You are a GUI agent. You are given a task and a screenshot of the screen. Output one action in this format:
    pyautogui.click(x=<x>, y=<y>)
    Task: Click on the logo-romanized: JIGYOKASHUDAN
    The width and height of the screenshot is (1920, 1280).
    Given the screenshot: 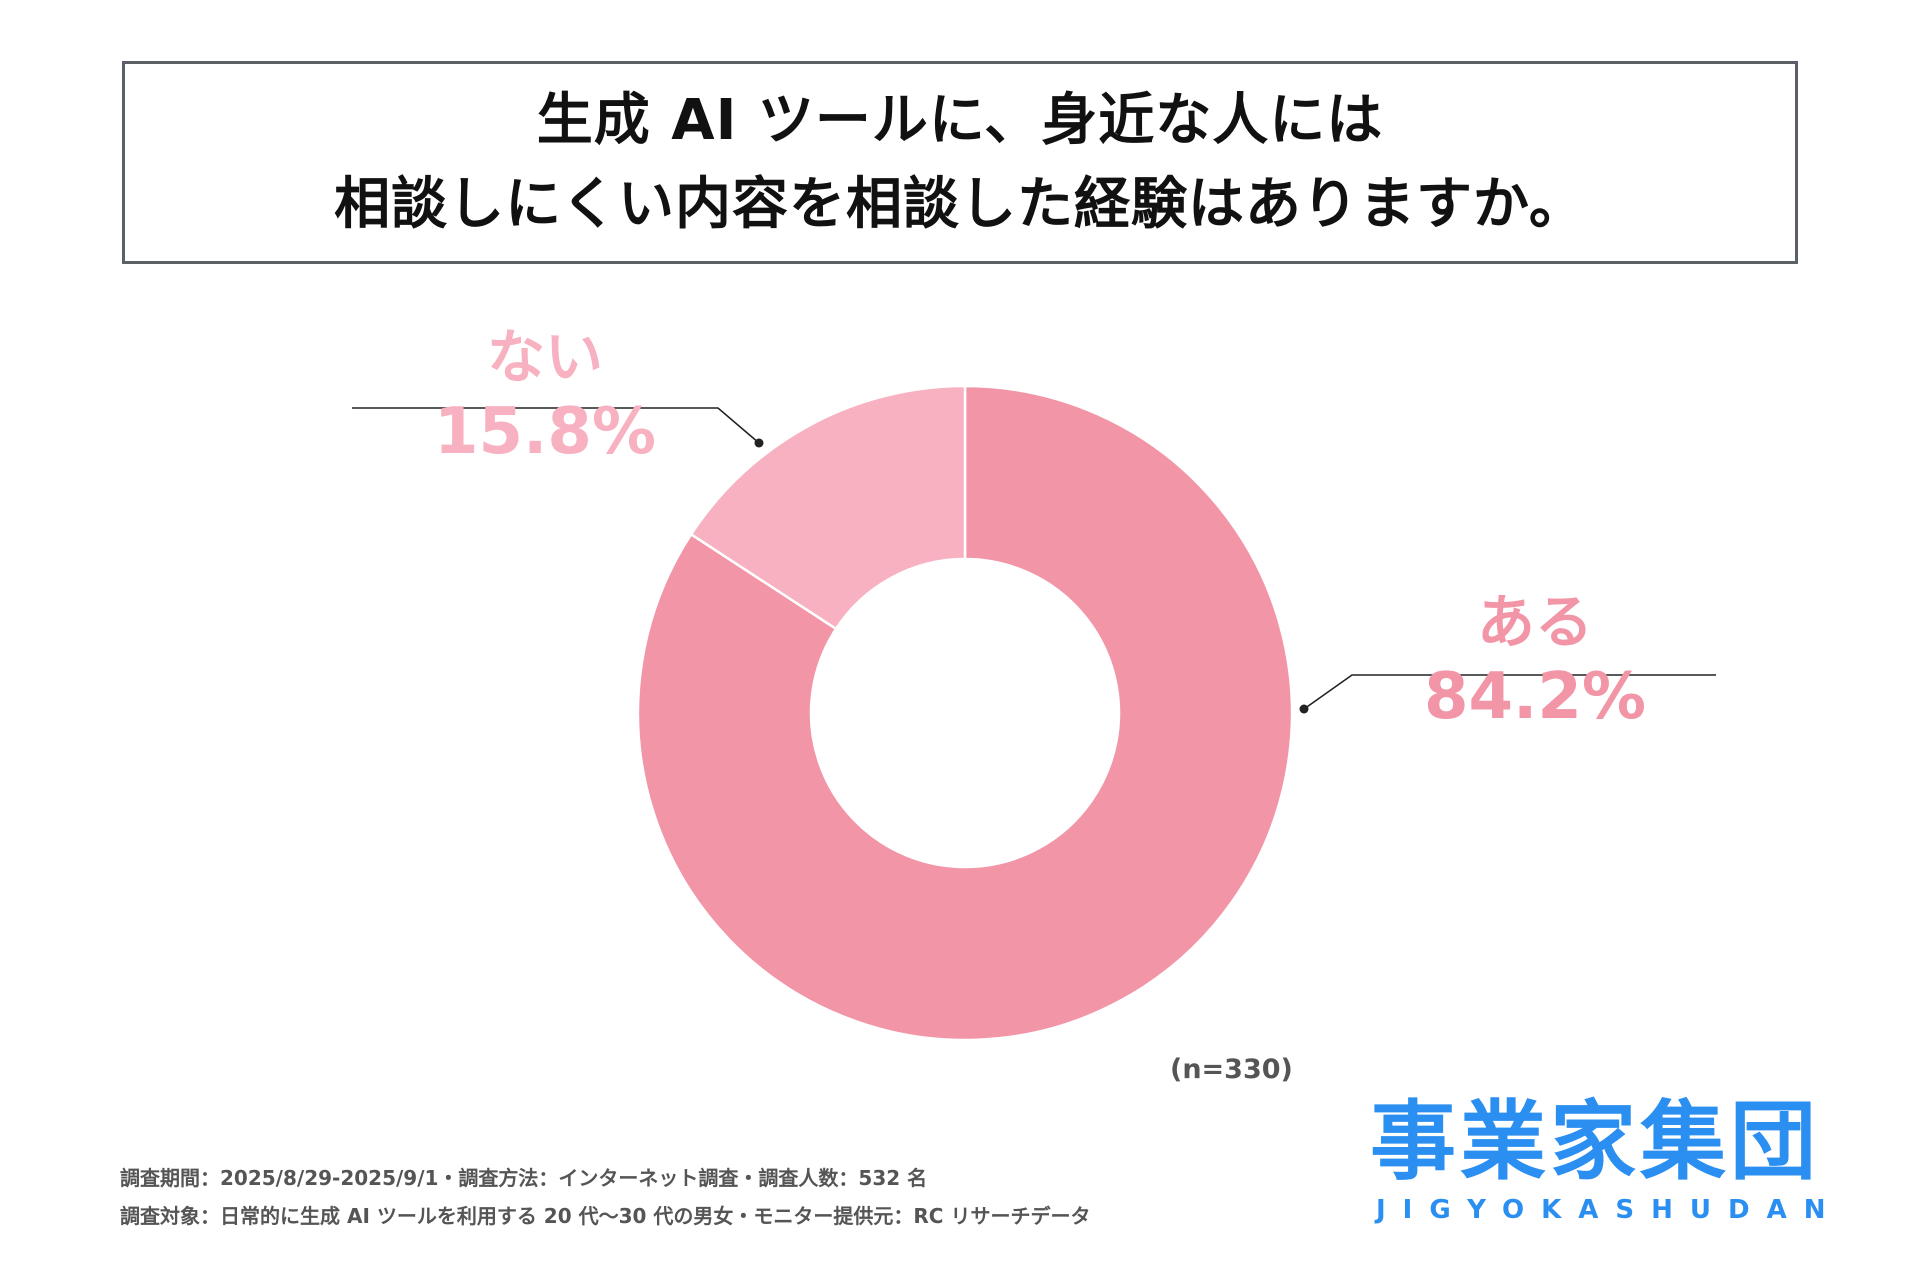 What is the action you would take?
    pyautogui.click(x=1609, y=1210)
    